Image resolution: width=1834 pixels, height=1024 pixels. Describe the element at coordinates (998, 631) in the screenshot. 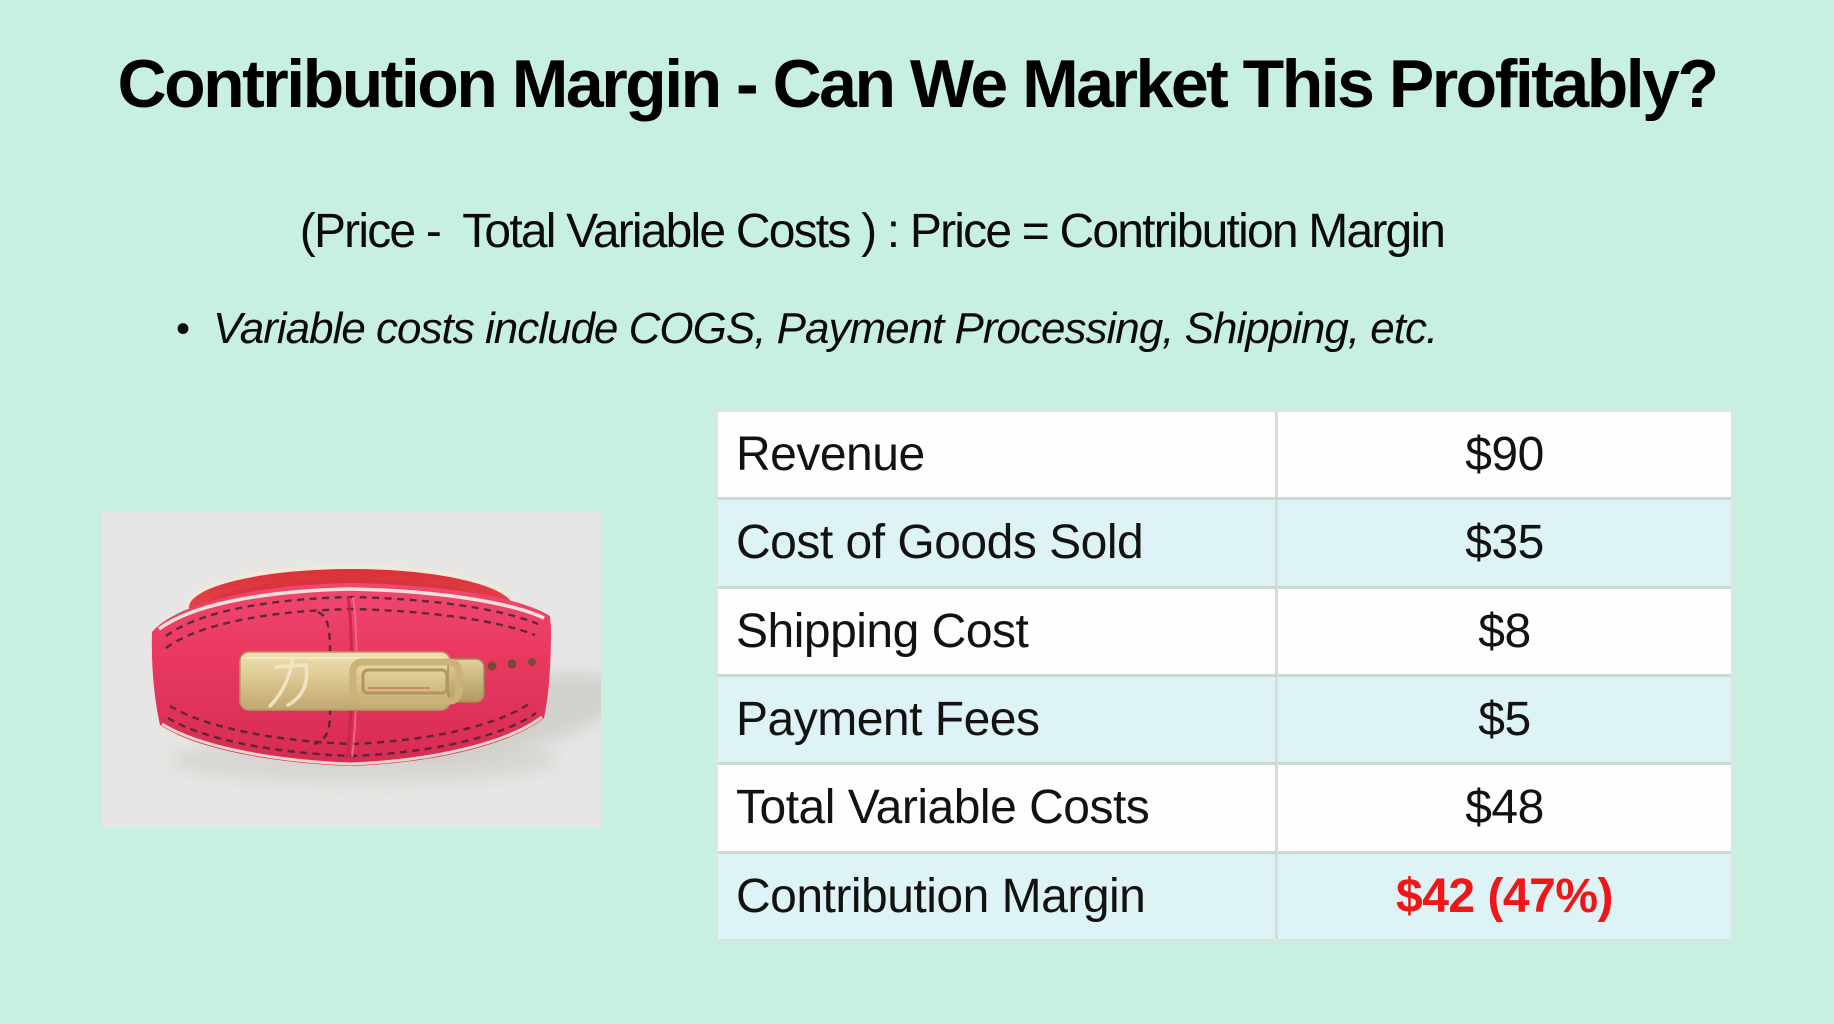

I see `table-cell-label: Shipping Cost` at that location.